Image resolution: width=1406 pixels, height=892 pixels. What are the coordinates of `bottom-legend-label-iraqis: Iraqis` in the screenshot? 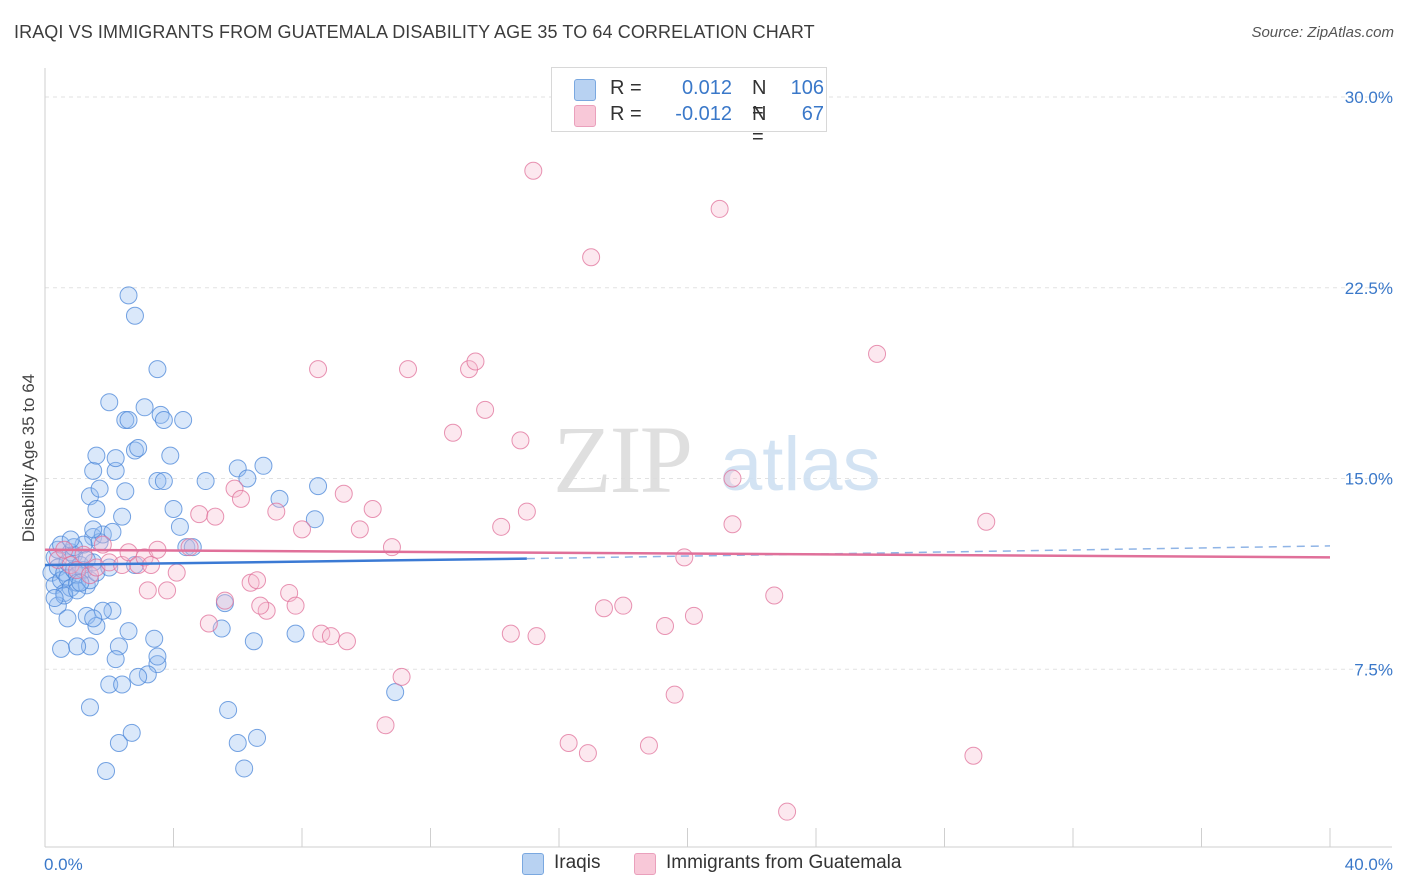 It's located at (577, 862).